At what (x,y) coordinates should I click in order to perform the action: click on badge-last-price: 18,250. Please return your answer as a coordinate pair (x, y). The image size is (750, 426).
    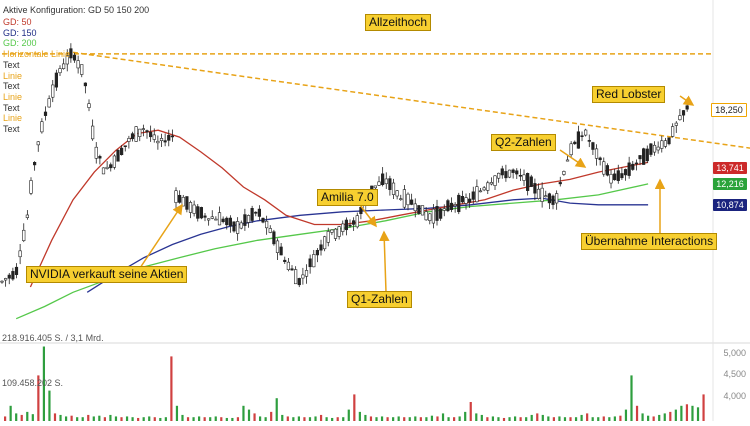
    Looking at the image, I should click on (729, 110).